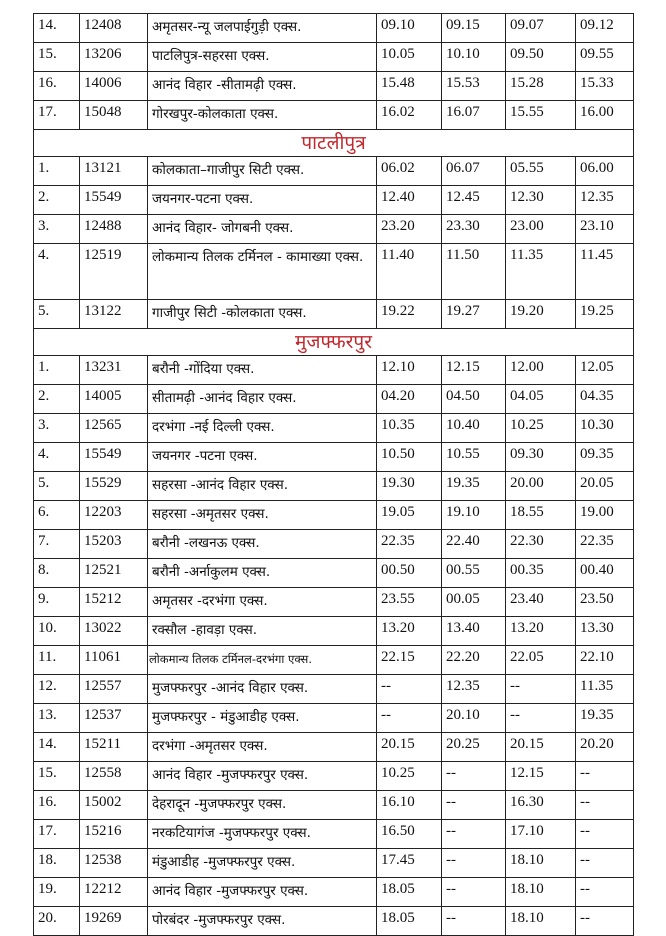 The height and width of the screenshot is (936, 666). Describe the element at coordinates (113, 428) in the screenshot. I see `train-number-cell: 12565` at that location.